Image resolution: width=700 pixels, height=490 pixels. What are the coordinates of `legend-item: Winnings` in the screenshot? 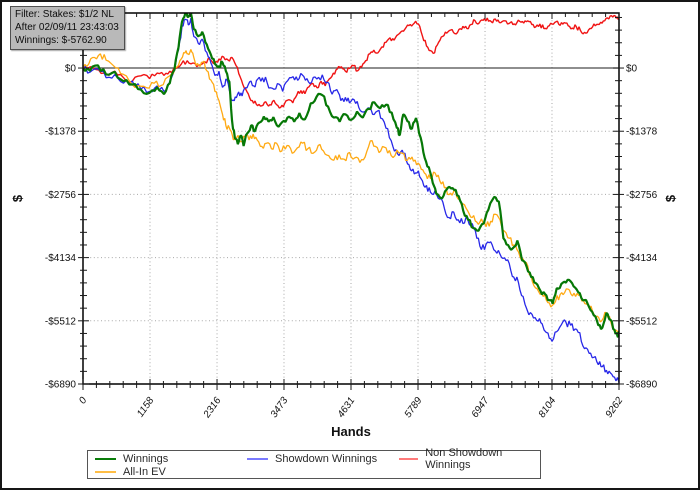 It's located at (164, 458).